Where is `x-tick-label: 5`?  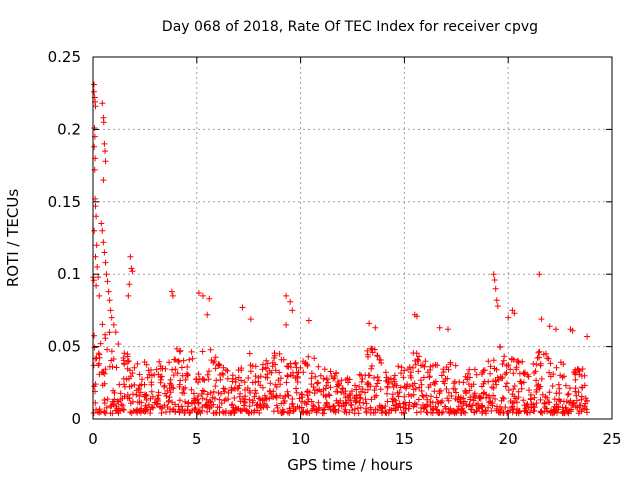
x-tick-label: 5 is located at coordinates (197, 439).